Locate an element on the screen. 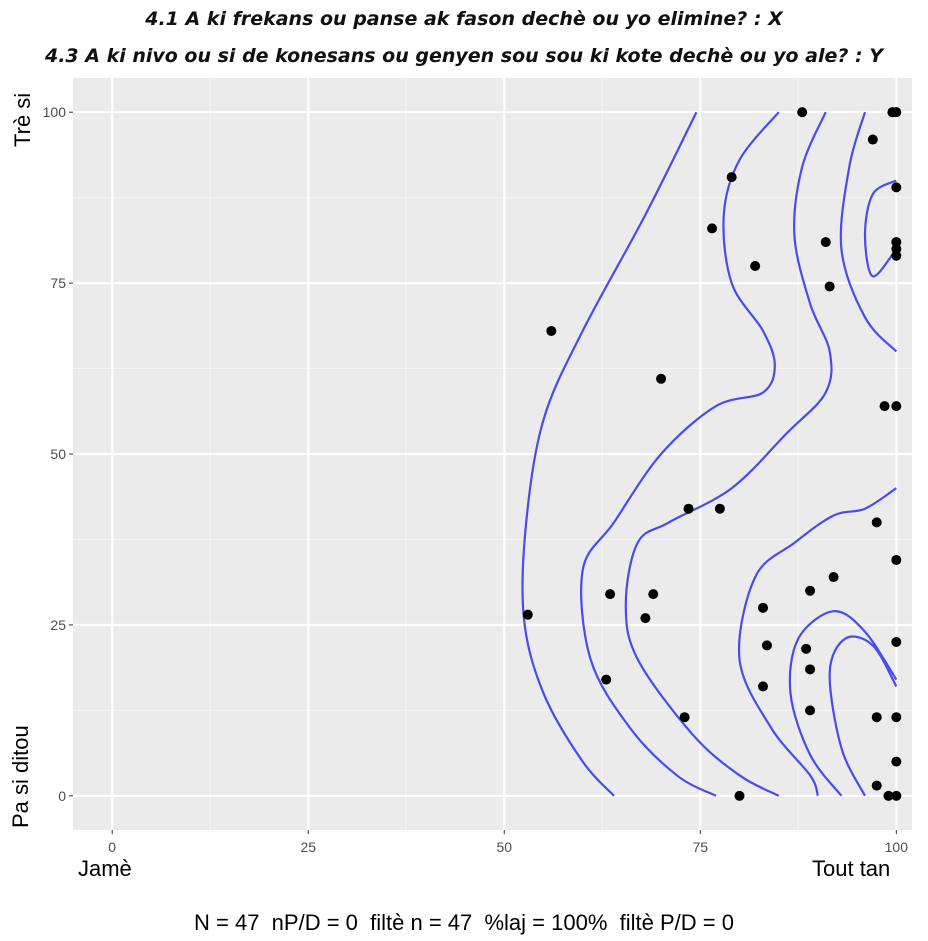 This screenshot has height=941, width=928. x-tick-label: 100 is located at coordinates (897, 847).